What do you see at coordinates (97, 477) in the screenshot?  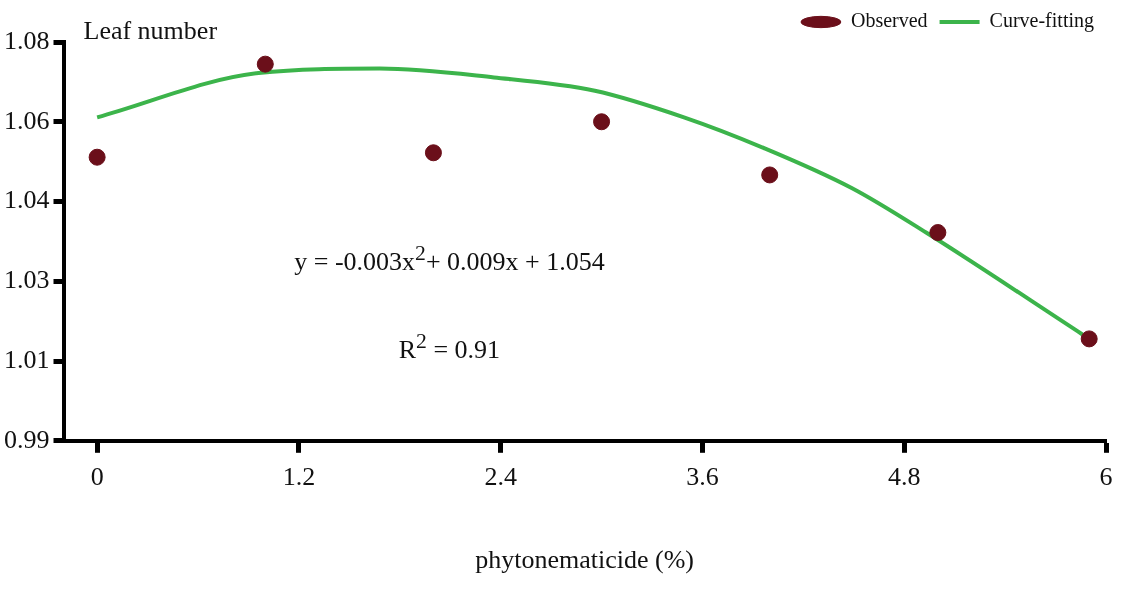 I see `x-tick-label: 0` at bounding box center [97, 477].